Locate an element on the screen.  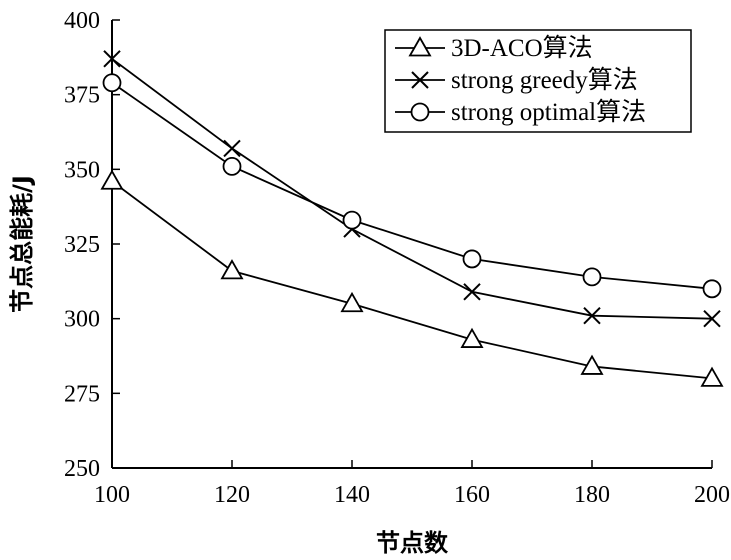
x-tick-label: 120 is located at coordinates (232, 495).